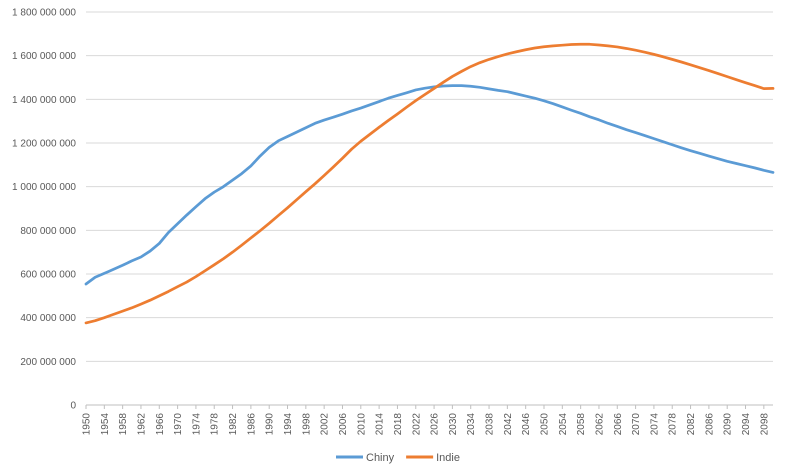  What do you see at coordinates (581, 424) in the screenshot?
I see `x-tick-label: 2058` at bounding box center [581, 424].